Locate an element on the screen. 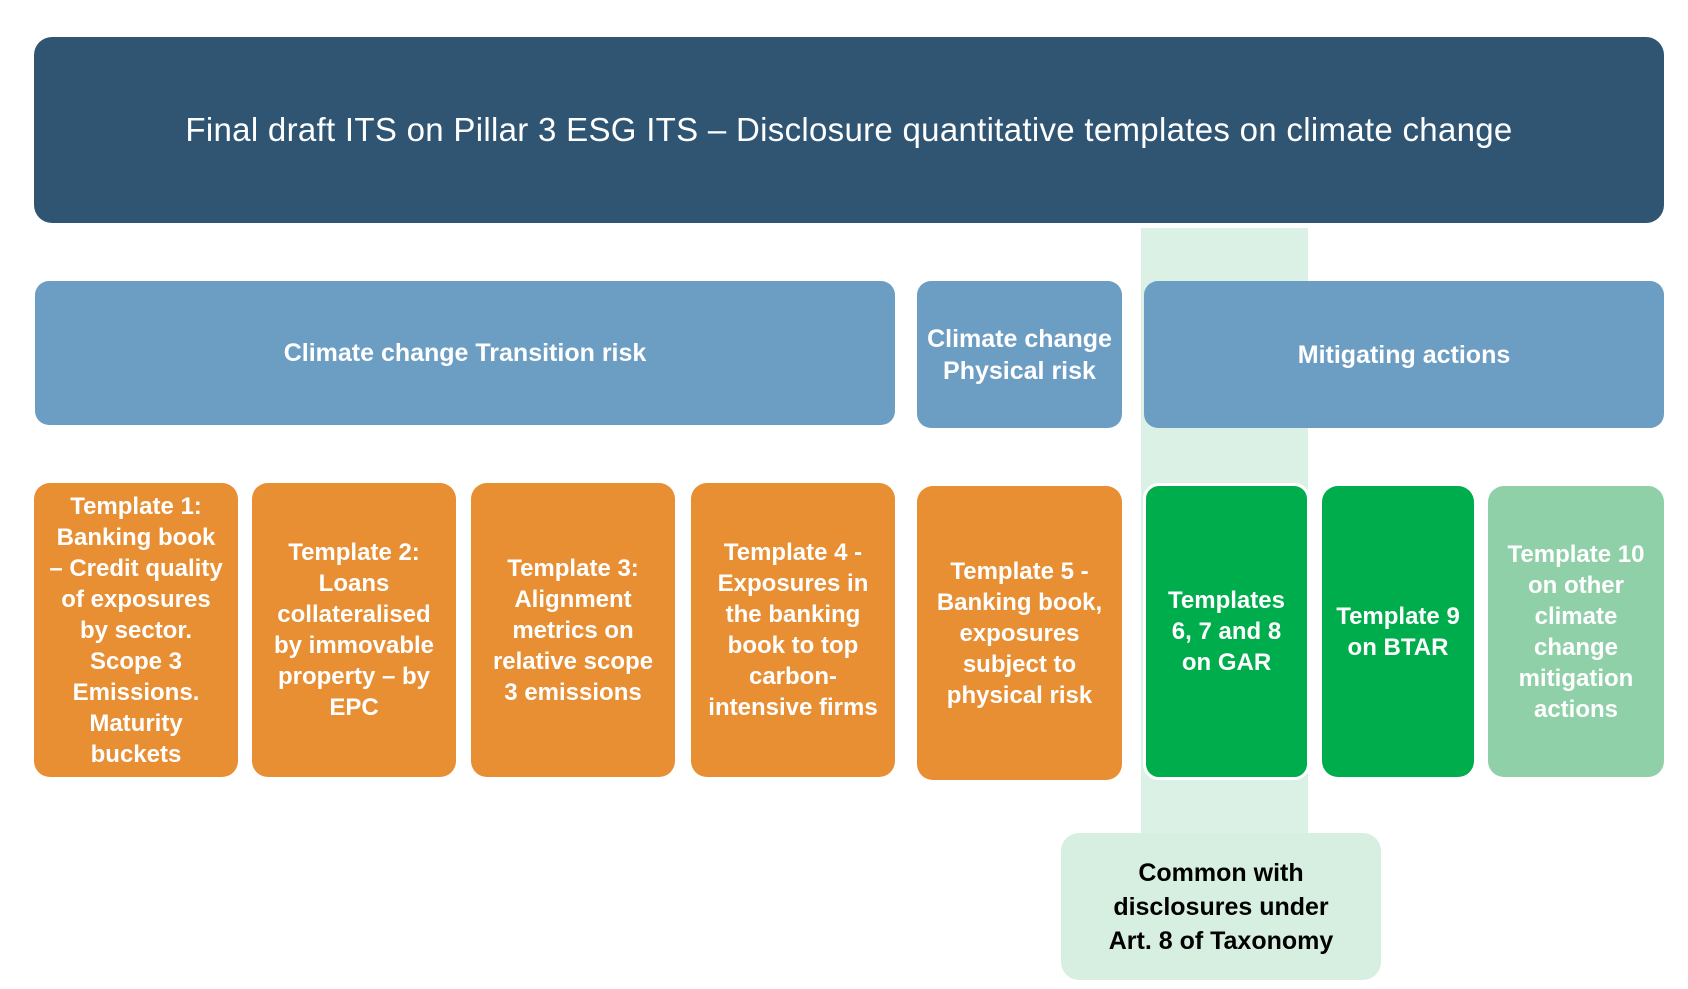  category-transition-risk: Climate change Transition risk is located at coordinates (465, 353).